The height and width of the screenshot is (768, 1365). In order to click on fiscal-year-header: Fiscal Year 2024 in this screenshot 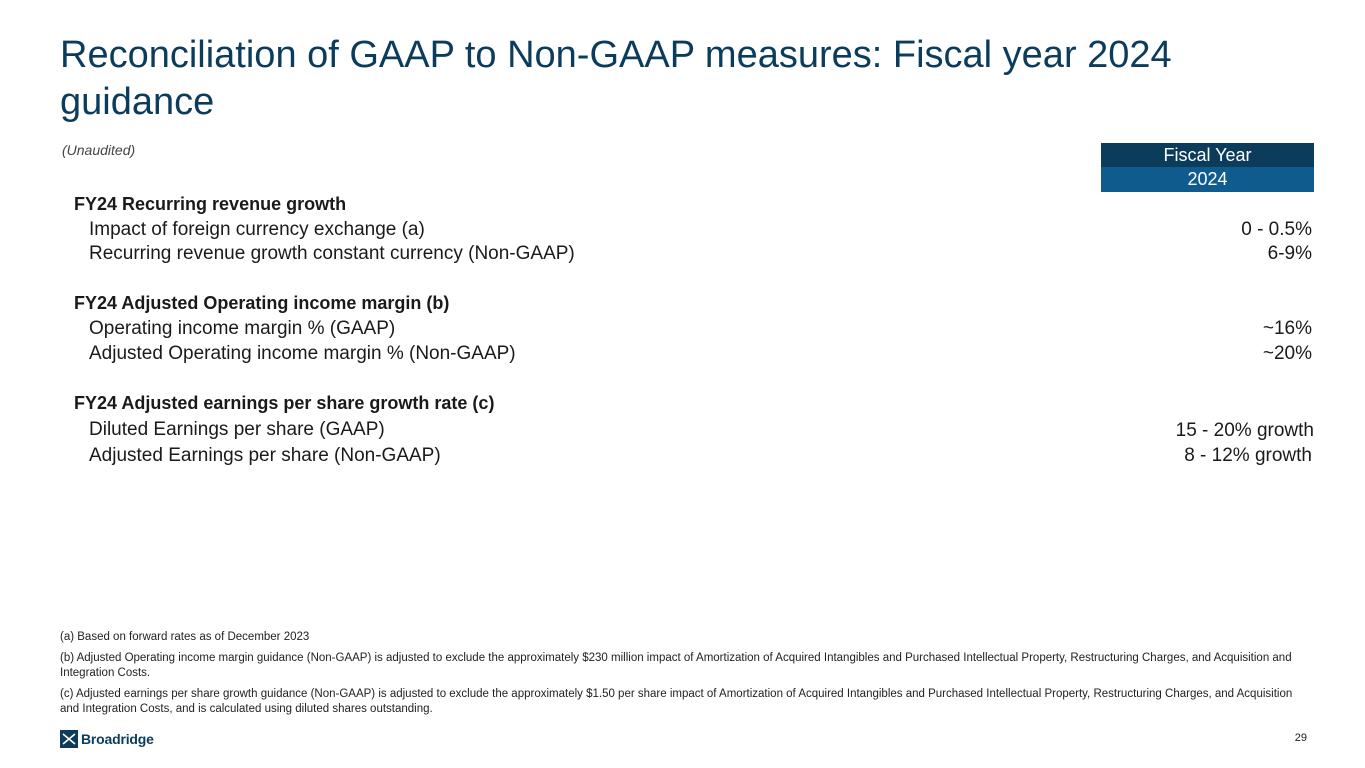, I will do `click(1207, 167)`.